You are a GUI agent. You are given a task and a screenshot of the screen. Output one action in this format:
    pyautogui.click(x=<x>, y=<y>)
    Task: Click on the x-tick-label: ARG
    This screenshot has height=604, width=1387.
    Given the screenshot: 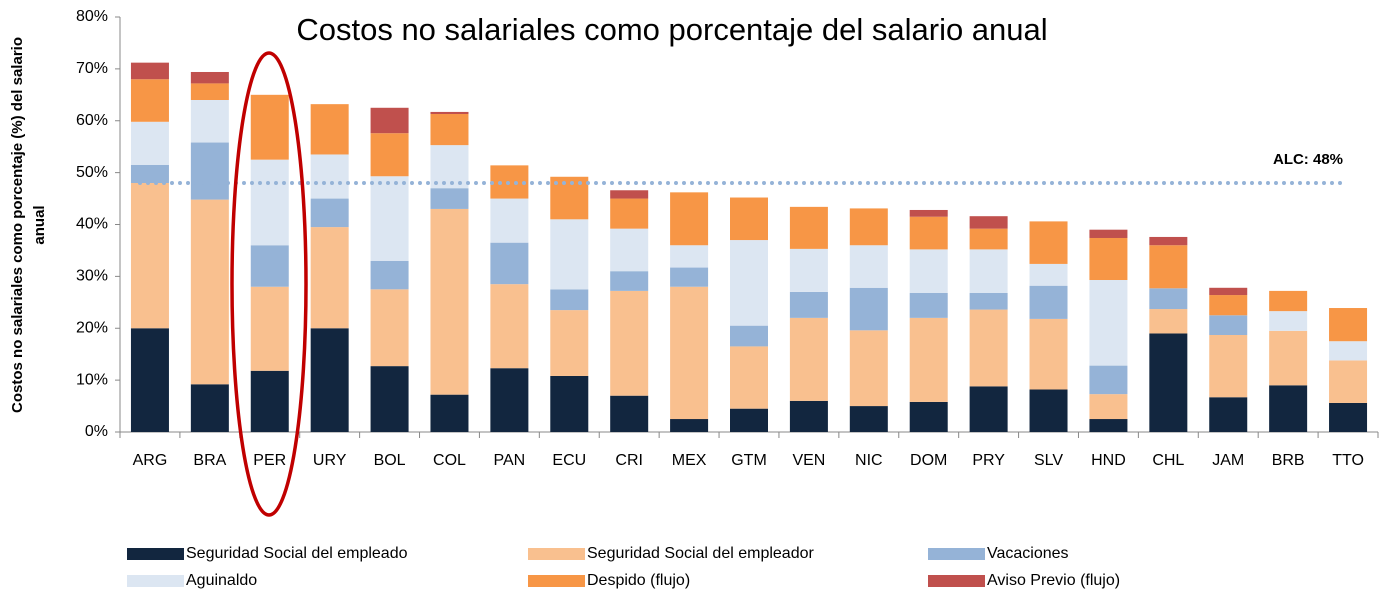 What is the action you would take?
    pyautogui.click(x=150, y=460)
    